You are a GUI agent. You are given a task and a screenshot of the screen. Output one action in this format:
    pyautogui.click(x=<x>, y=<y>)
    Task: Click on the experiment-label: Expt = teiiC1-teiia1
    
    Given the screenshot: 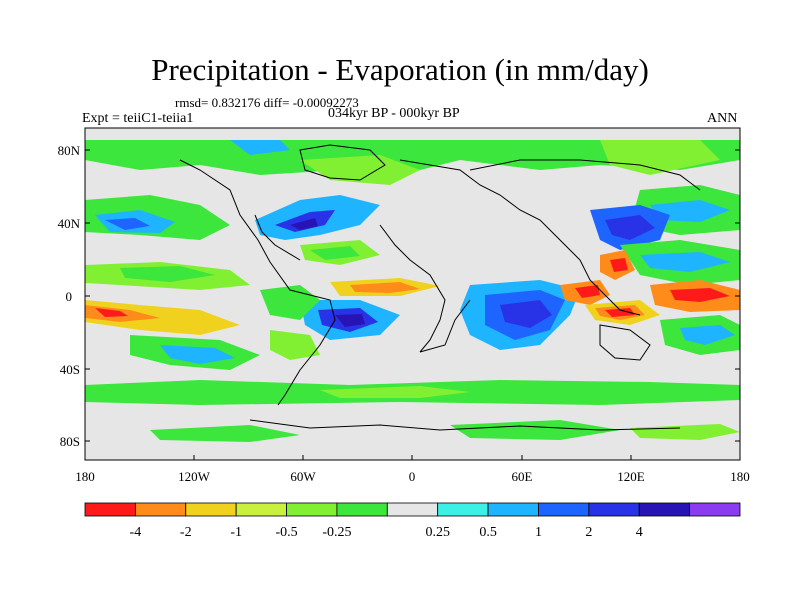 What is the action you would take?
    pyautogui.click(x=138, y=118)
    